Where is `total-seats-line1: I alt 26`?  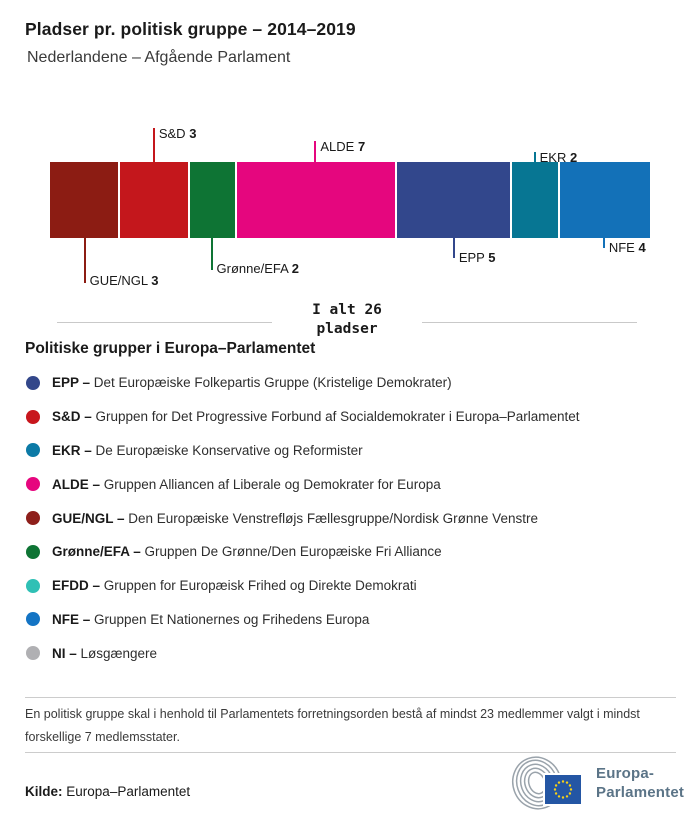
total-seats-line1: I alt 26 is located at coordinates (347, 310).